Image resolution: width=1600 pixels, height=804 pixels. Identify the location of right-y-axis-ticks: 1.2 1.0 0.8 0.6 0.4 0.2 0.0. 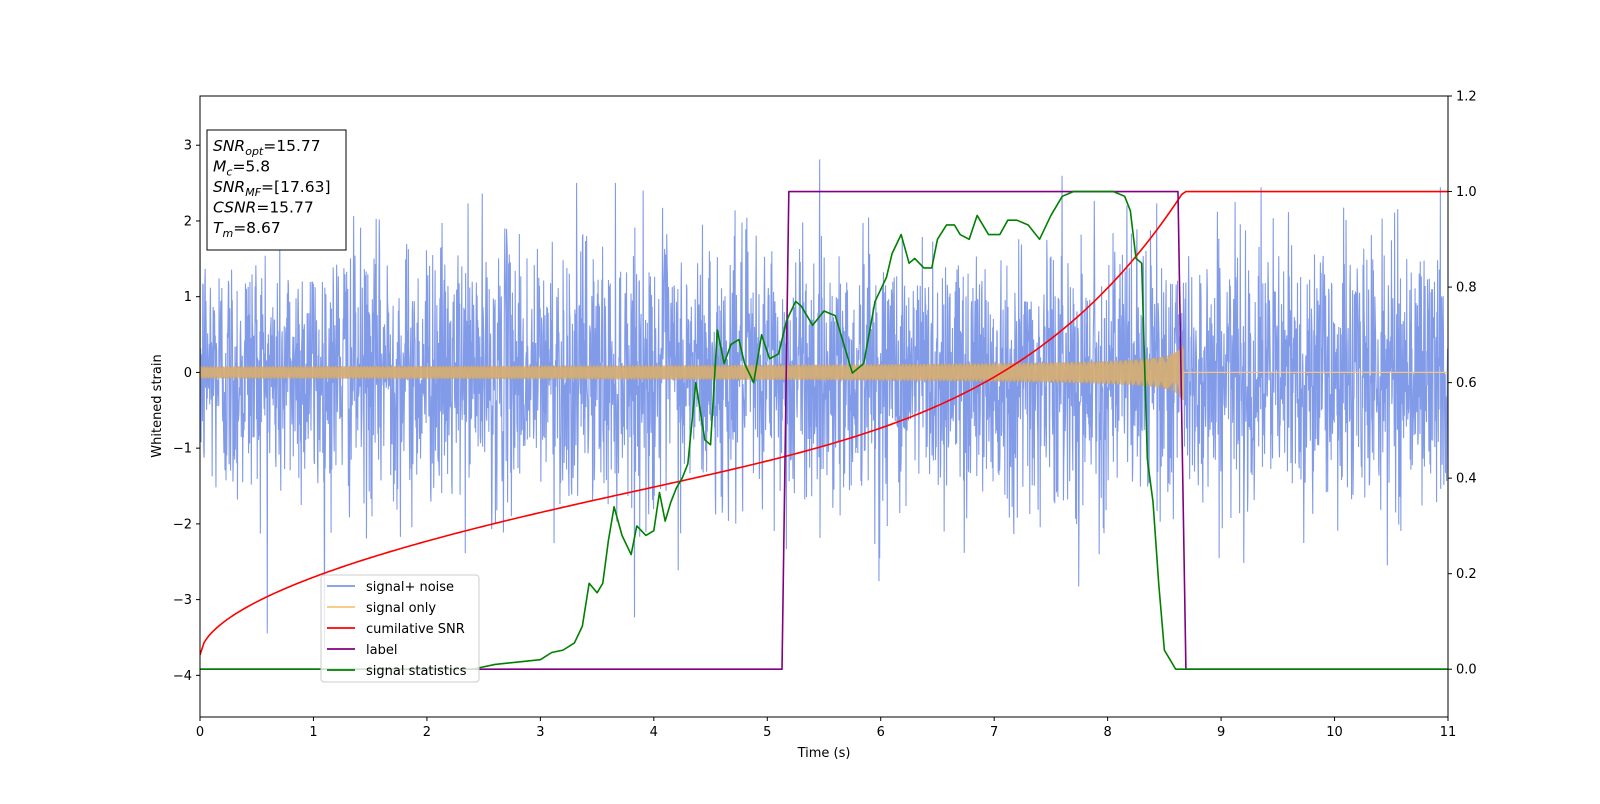
(1462, 384).